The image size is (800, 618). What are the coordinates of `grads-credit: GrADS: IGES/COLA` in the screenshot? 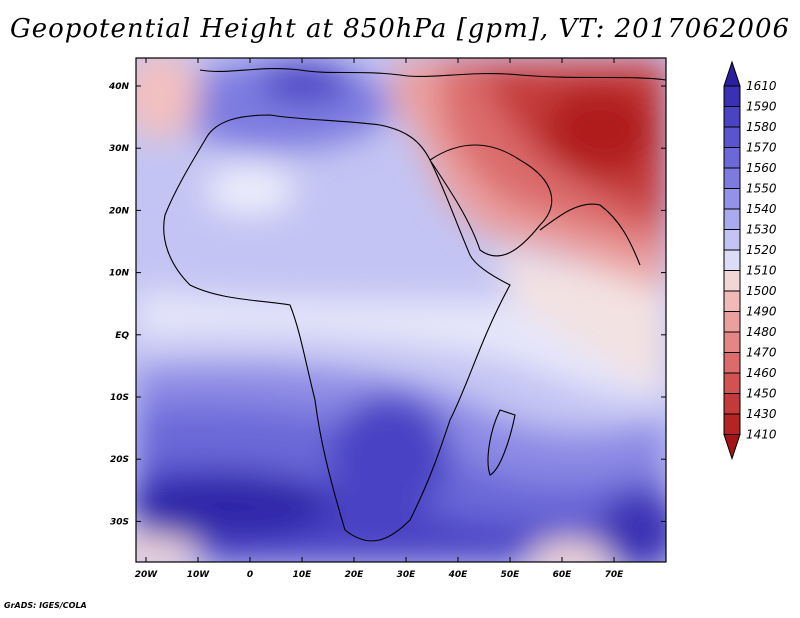 It's located at (45, 605).